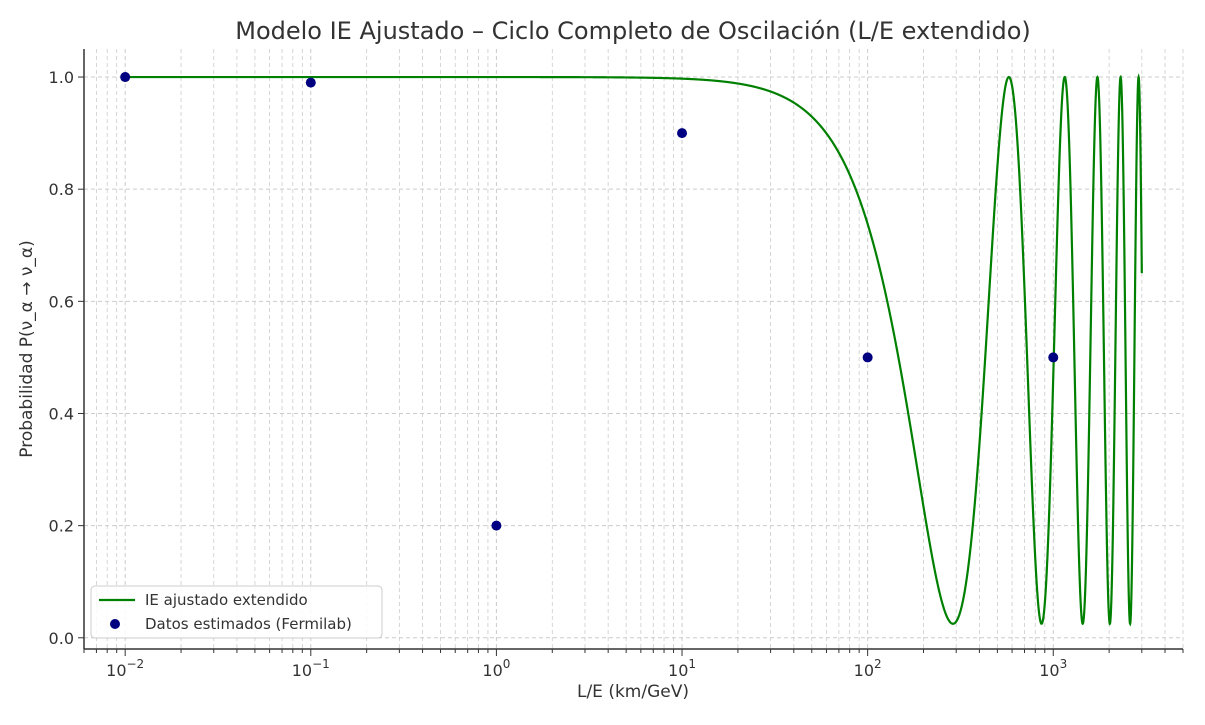 The width and height of the screenshot is (1205, 725). What do you see at coordinates (496, 668) in the screenshot?
I see `x-tick-label: 10⁰` at bounding box center [496, 668].